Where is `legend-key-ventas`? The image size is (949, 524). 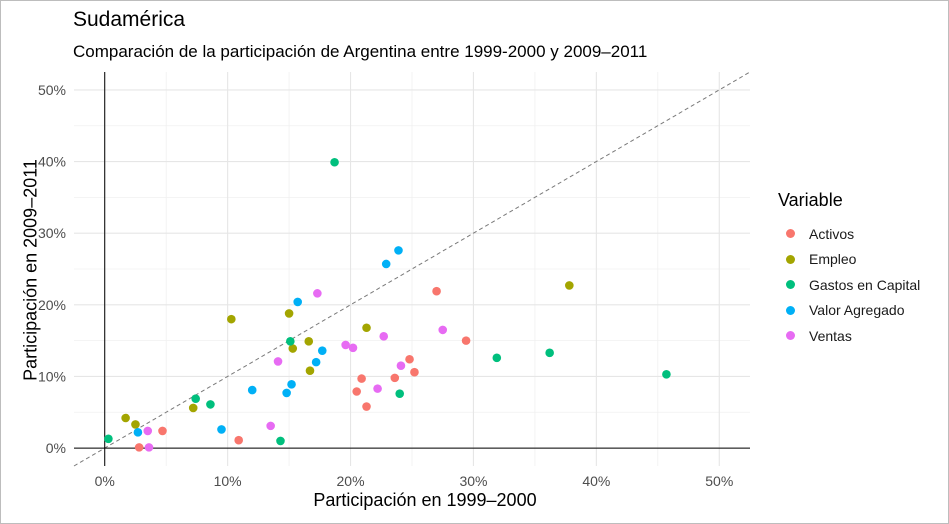
legend-key-ventas is located at coordinates (790, 336).